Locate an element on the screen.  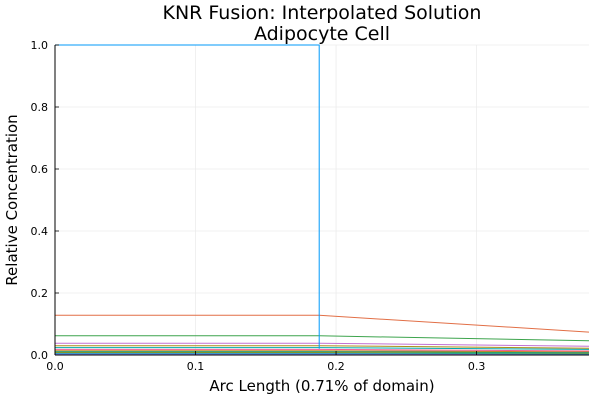
y-tick-label: 0.8 is located at coordinates (40, 107).